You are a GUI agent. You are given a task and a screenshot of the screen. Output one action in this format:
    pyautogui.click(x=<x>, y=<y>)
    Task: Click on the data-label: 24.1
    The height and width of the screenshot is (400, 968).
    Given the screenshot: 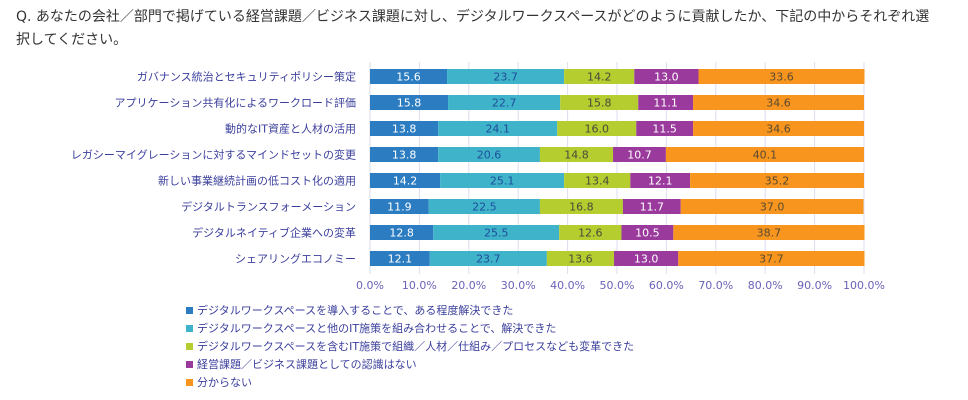 What is the action you would take?
    pyautogui.click(x=497, y=129)
    